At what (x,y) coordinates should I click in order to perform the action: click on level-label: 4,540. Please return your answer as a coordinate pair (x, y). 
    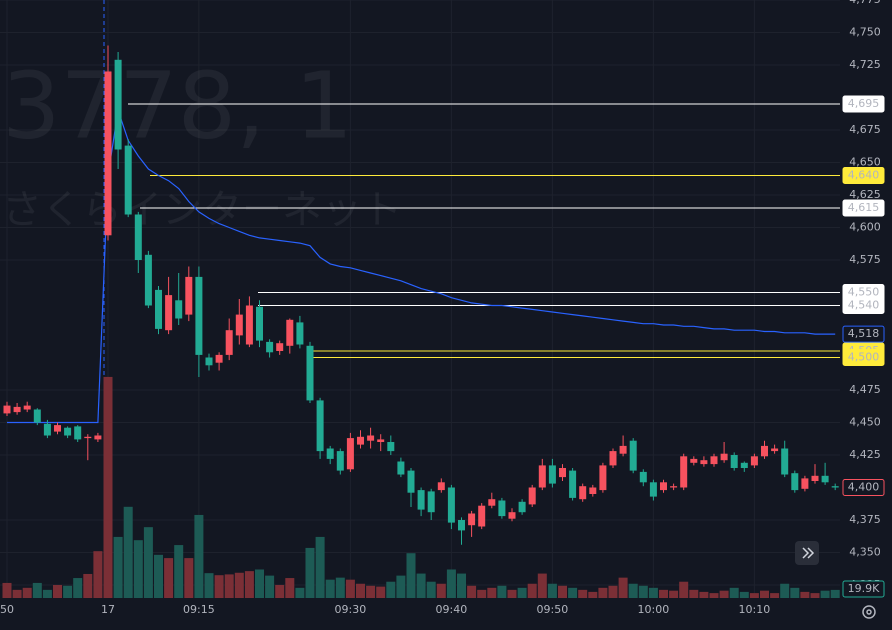
    Looking at the image, I should click on (864, 305).